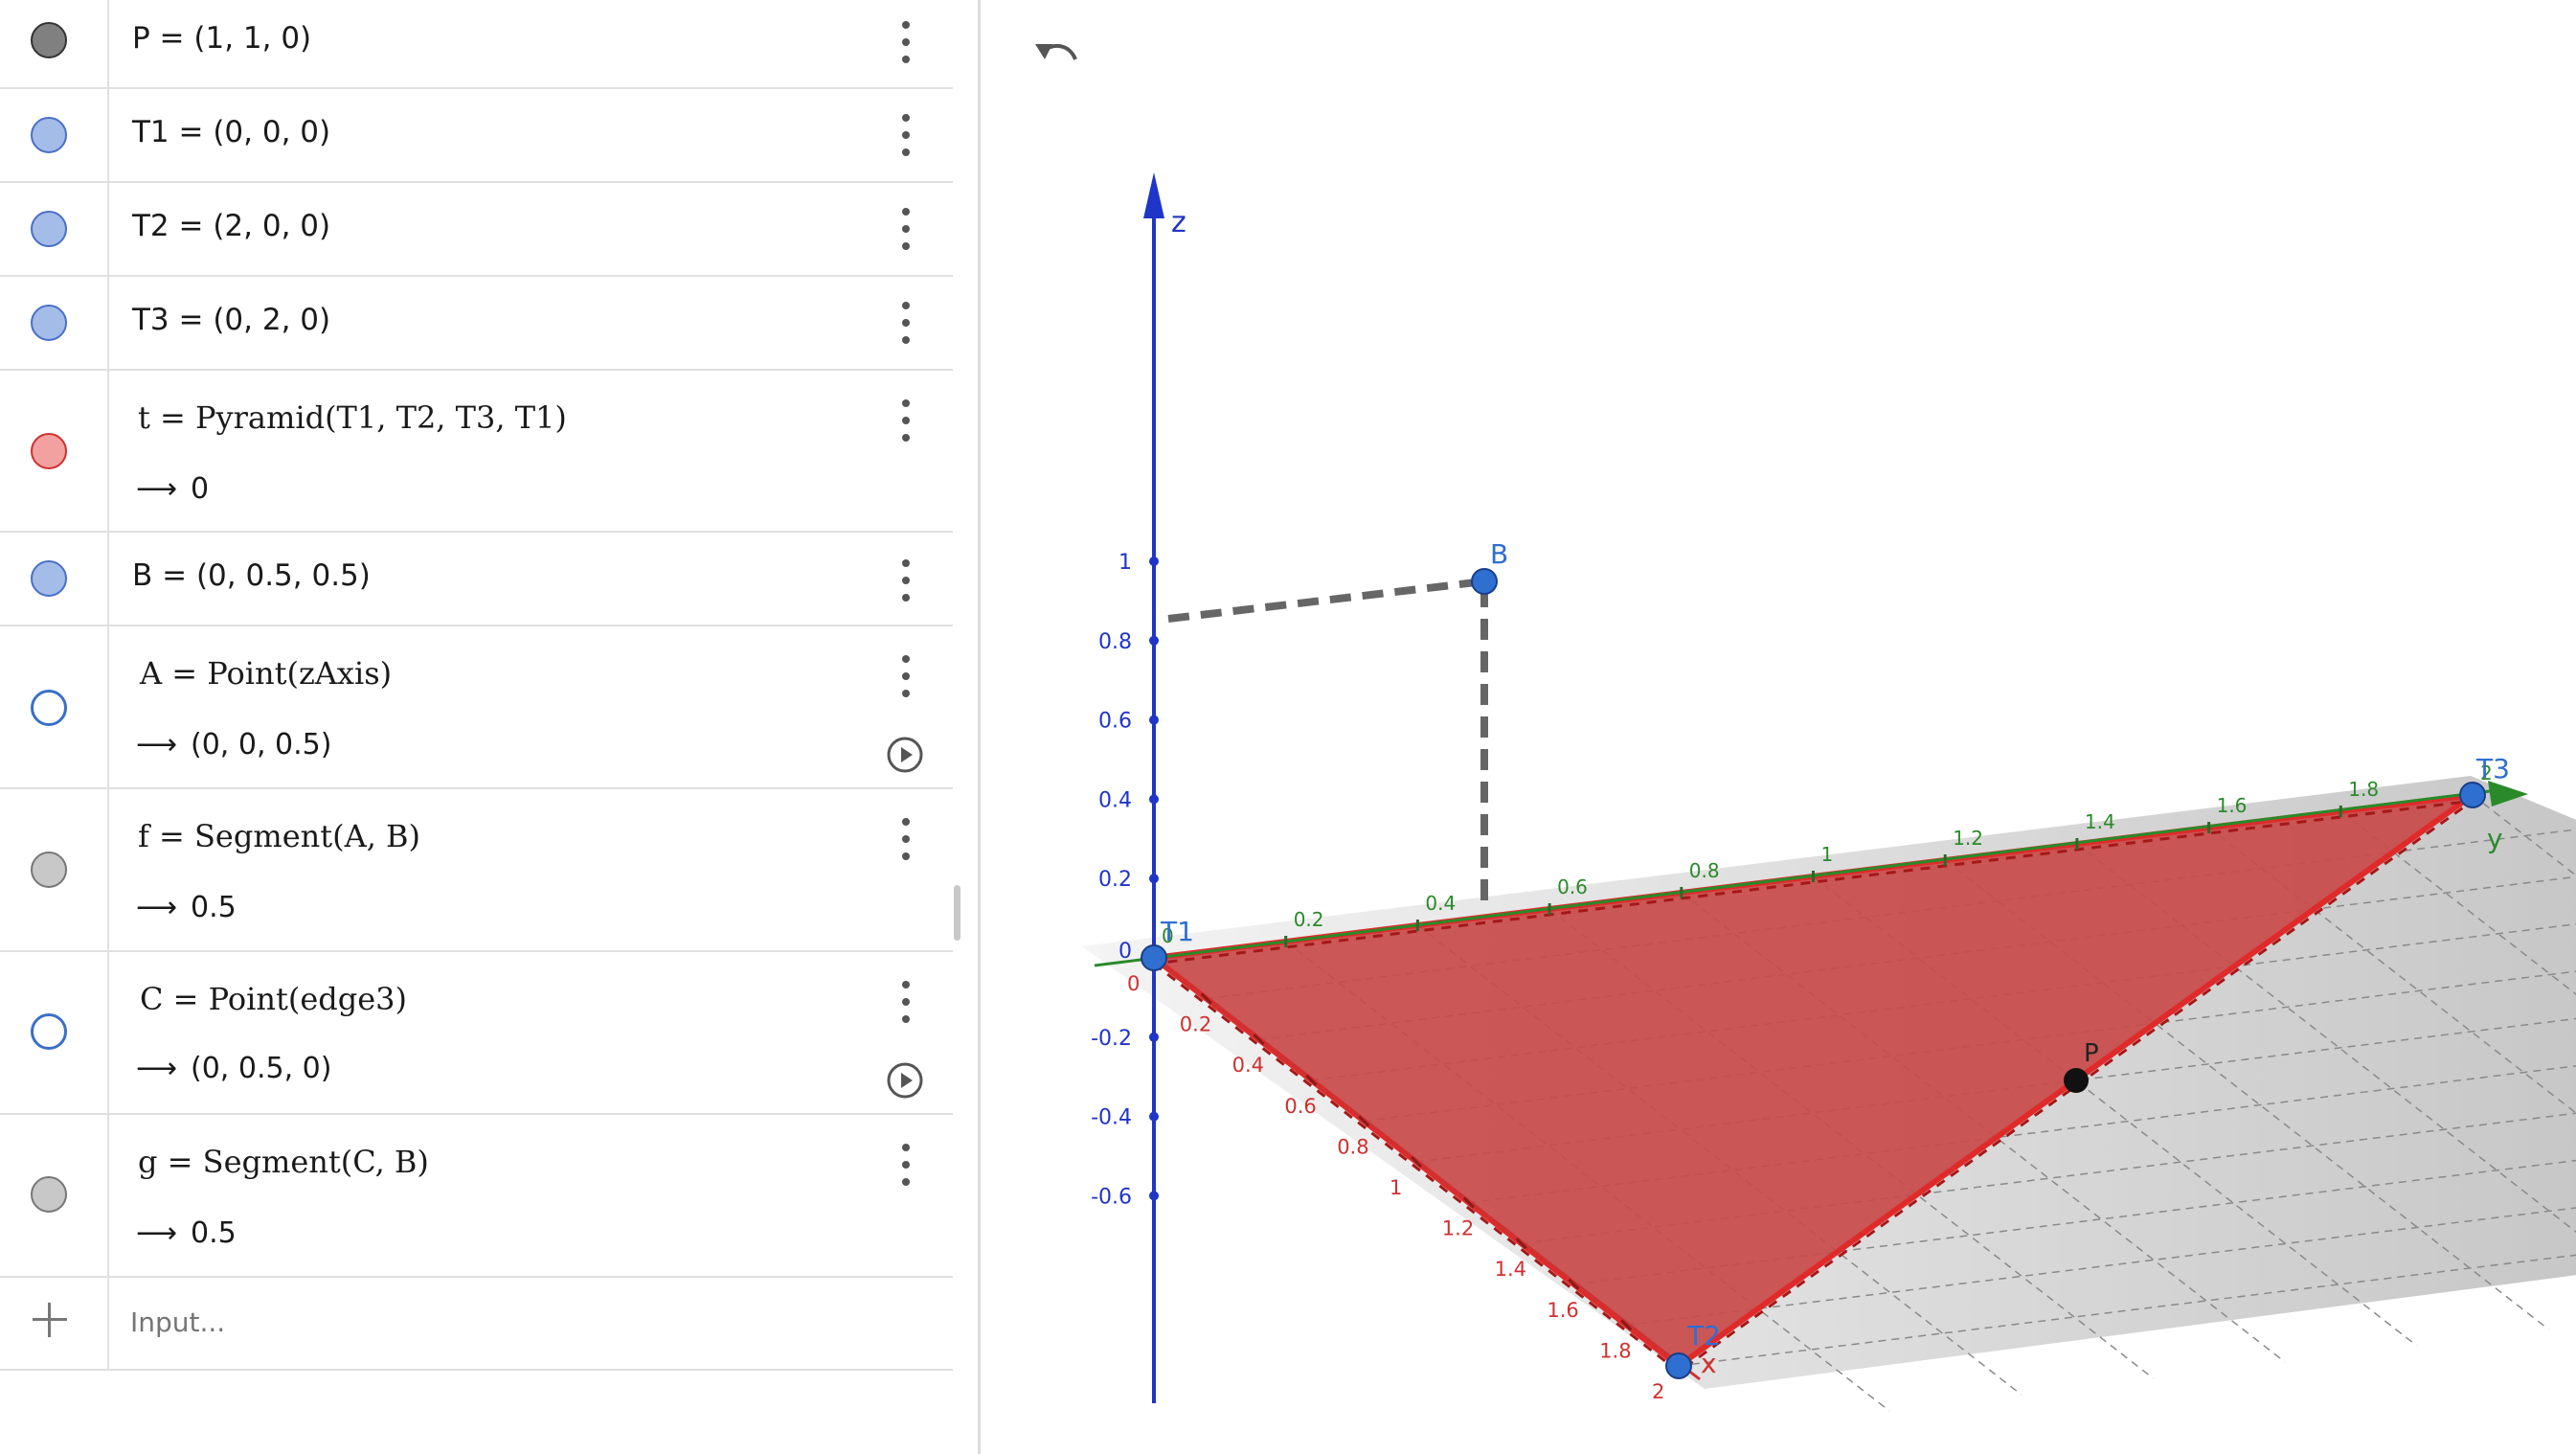  I want to click on point-T1, so click(1154, 958).